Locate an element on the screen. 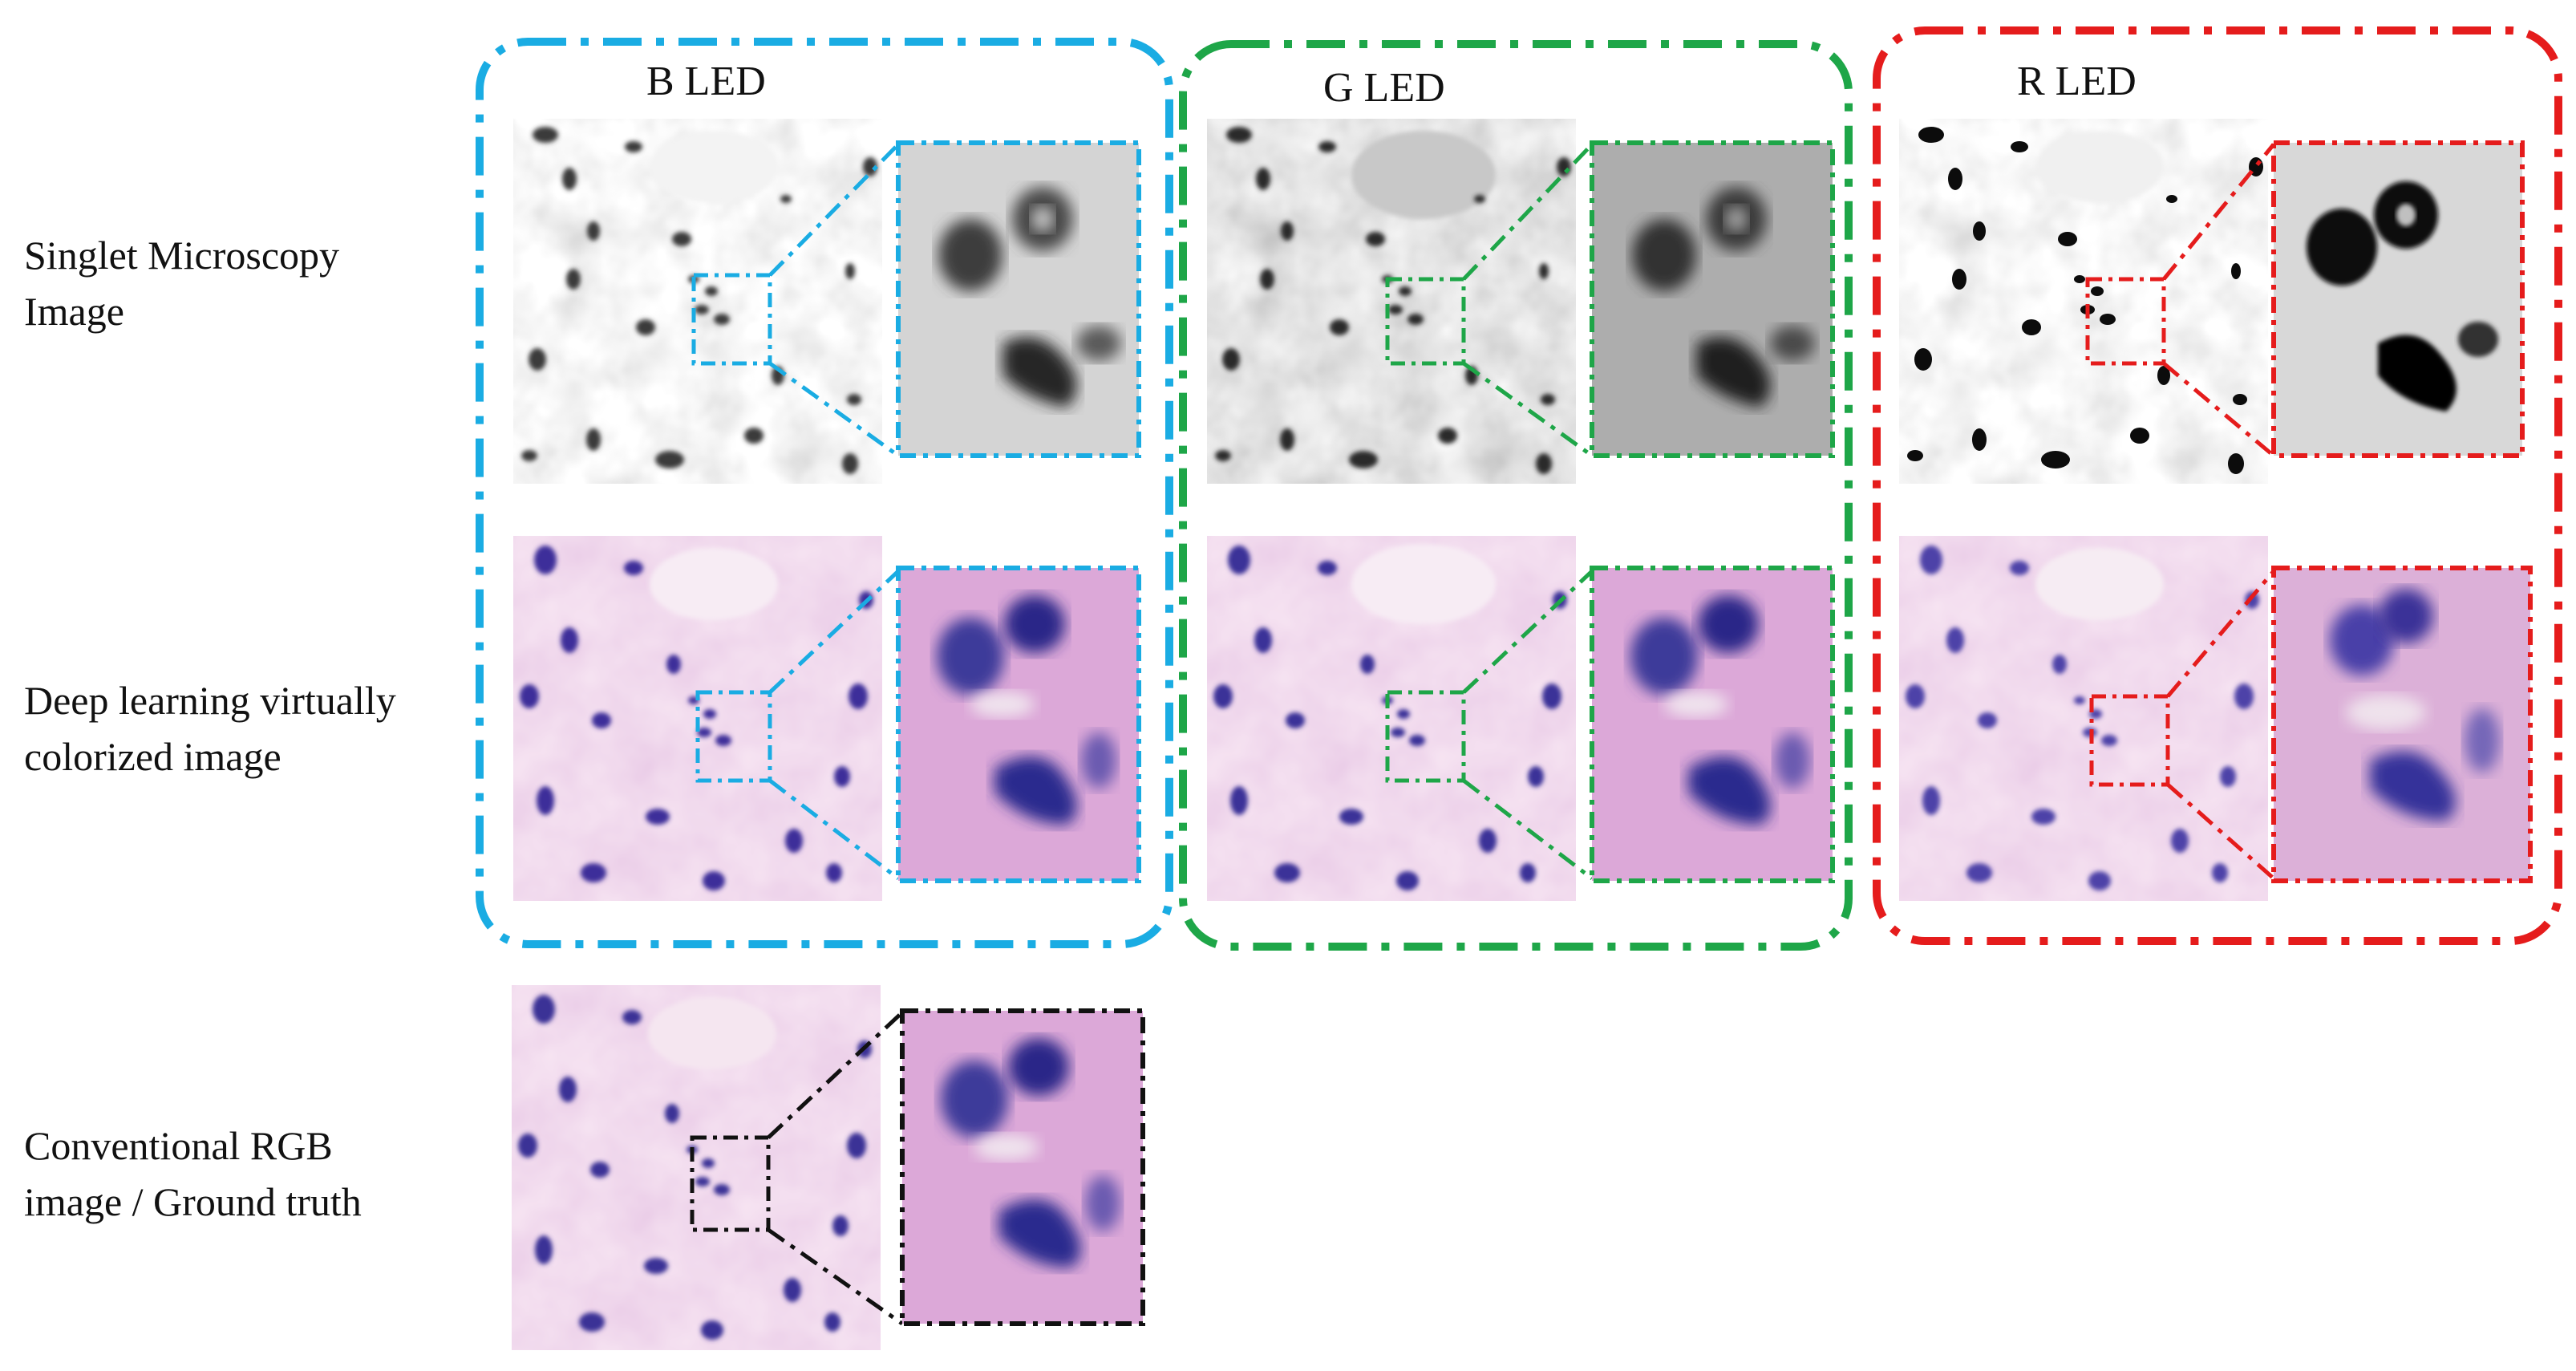  g-led-title: G LED is located at coordinates (1384, 88).